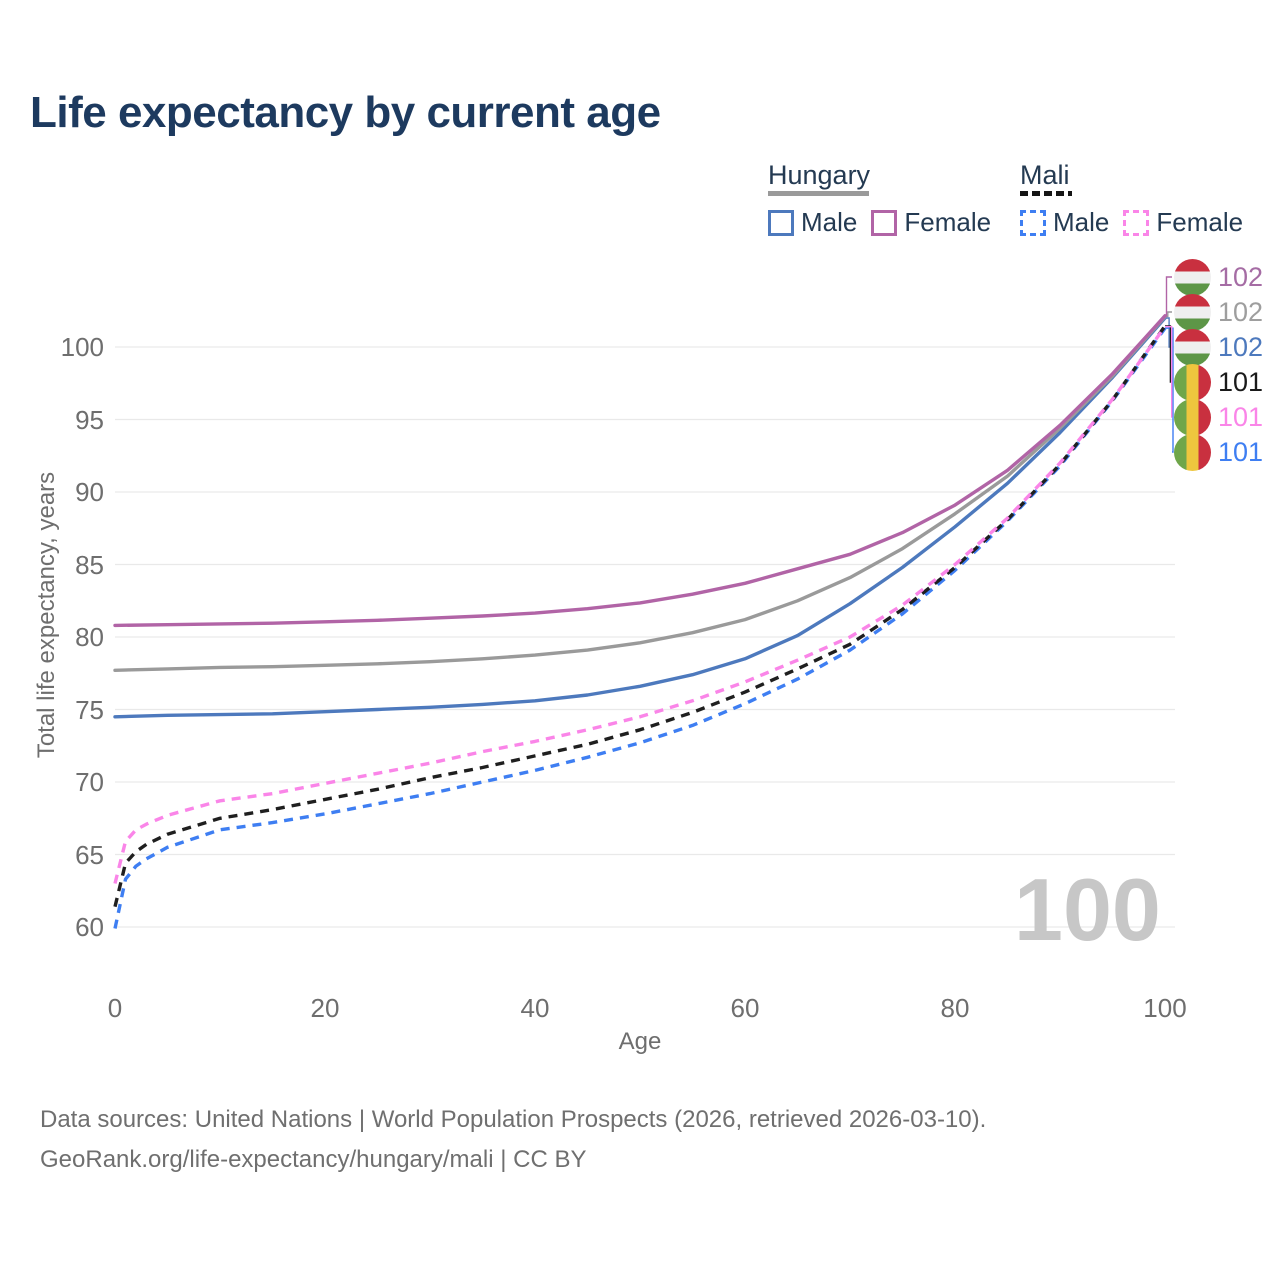  Describe the element at coordinates (1045, 175) in the screenshot. I see `legend-header-mali: Mali` at that location.